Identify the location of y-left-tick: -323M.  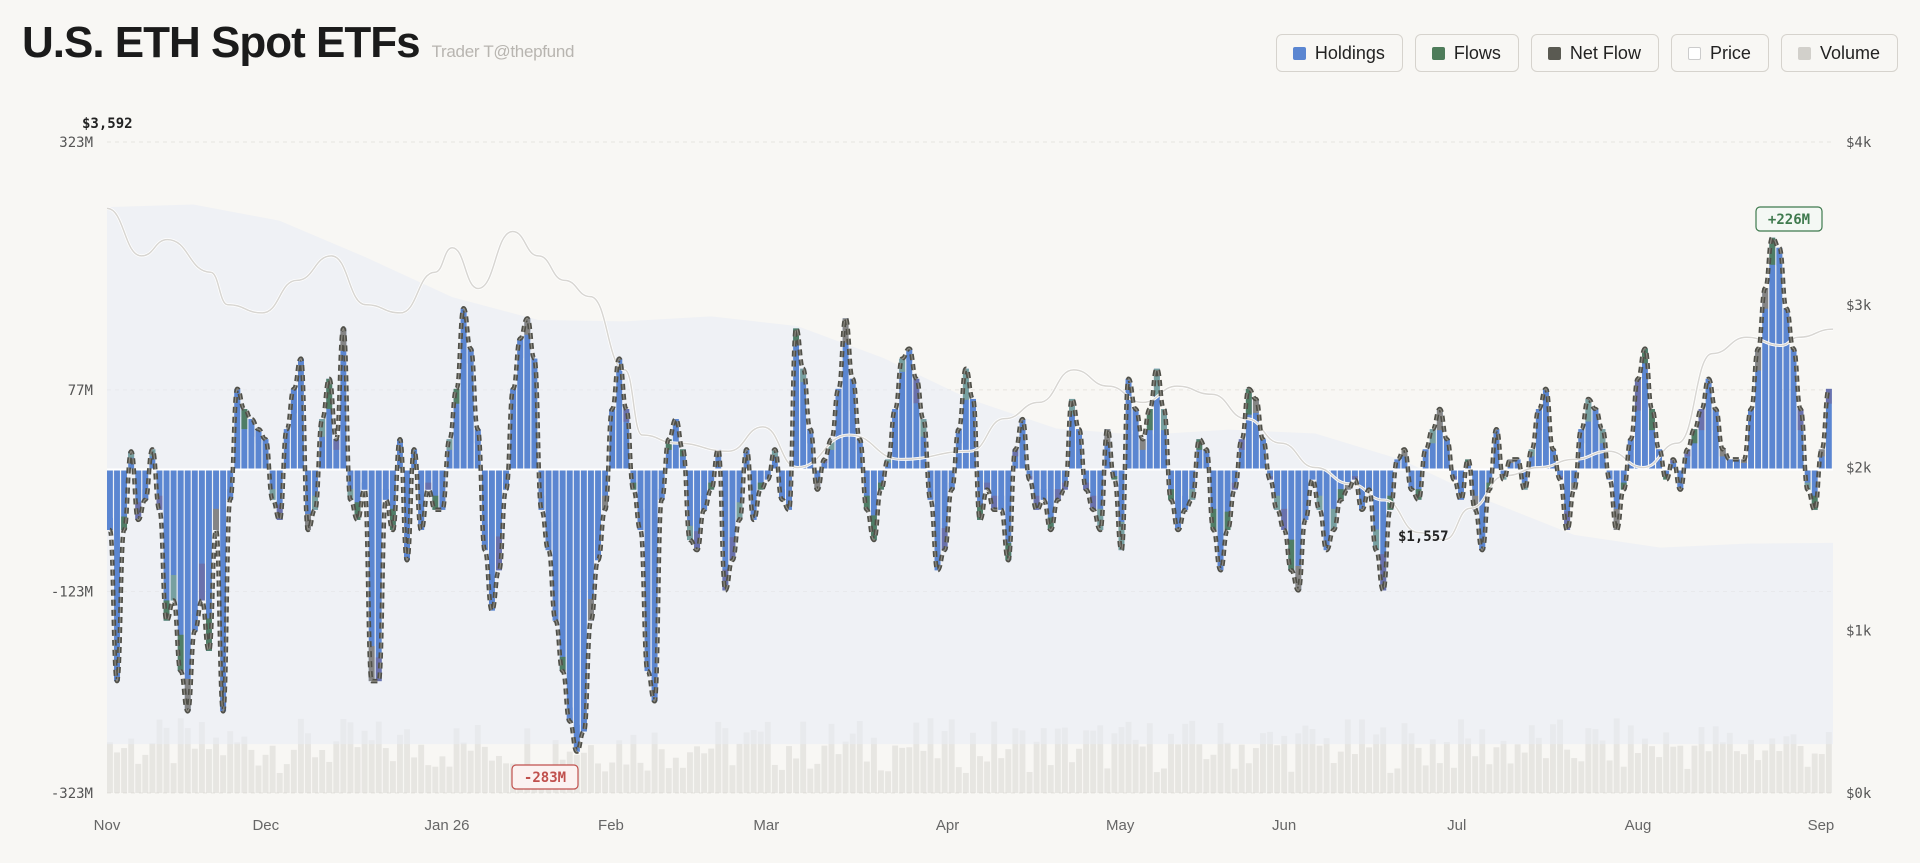
(72, 794).